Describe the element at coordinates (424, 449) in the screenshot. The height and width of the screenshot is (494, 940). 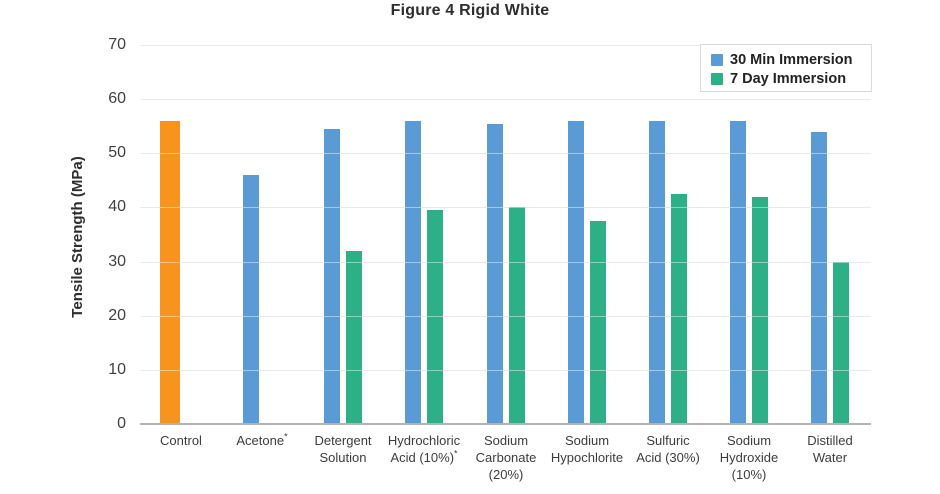
I see `x-label-hydrochloric-acid-10: Hydrochloric Acid (10%)*` at that location.